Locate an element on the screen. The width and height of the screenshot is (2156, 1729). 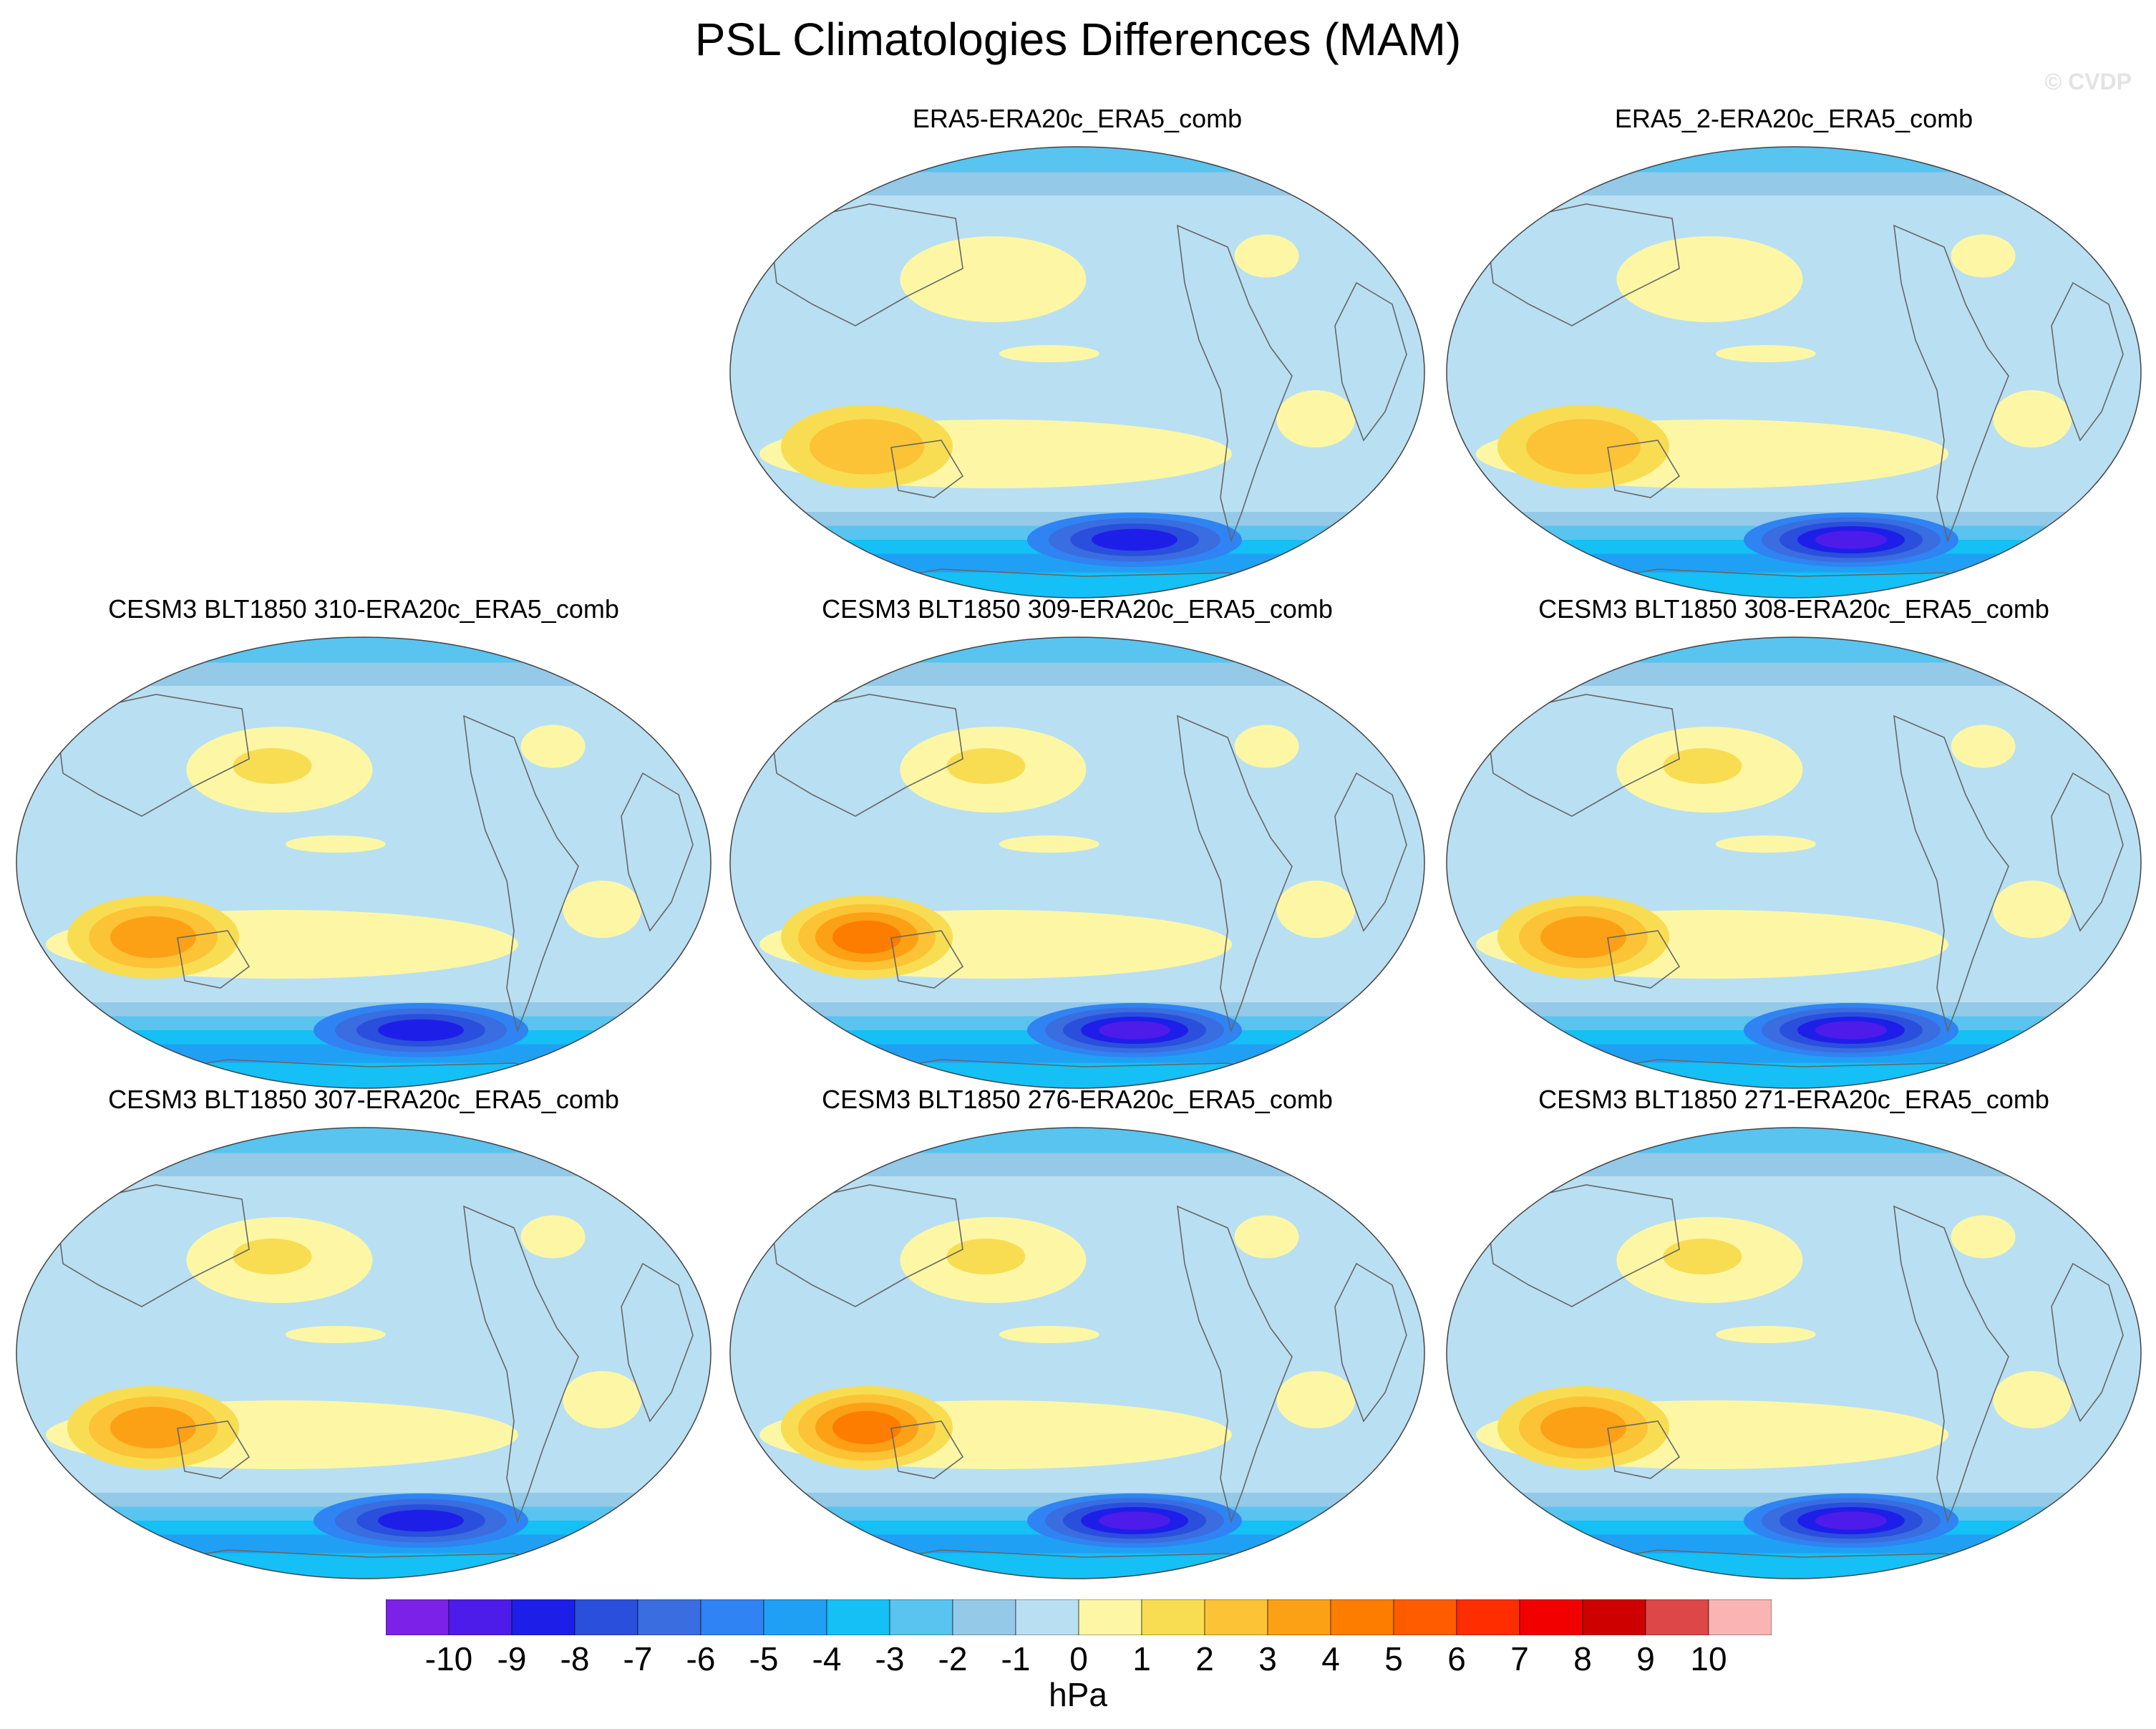
colorbar-tick-label: 3 is located at coordinates (1268, 1659).